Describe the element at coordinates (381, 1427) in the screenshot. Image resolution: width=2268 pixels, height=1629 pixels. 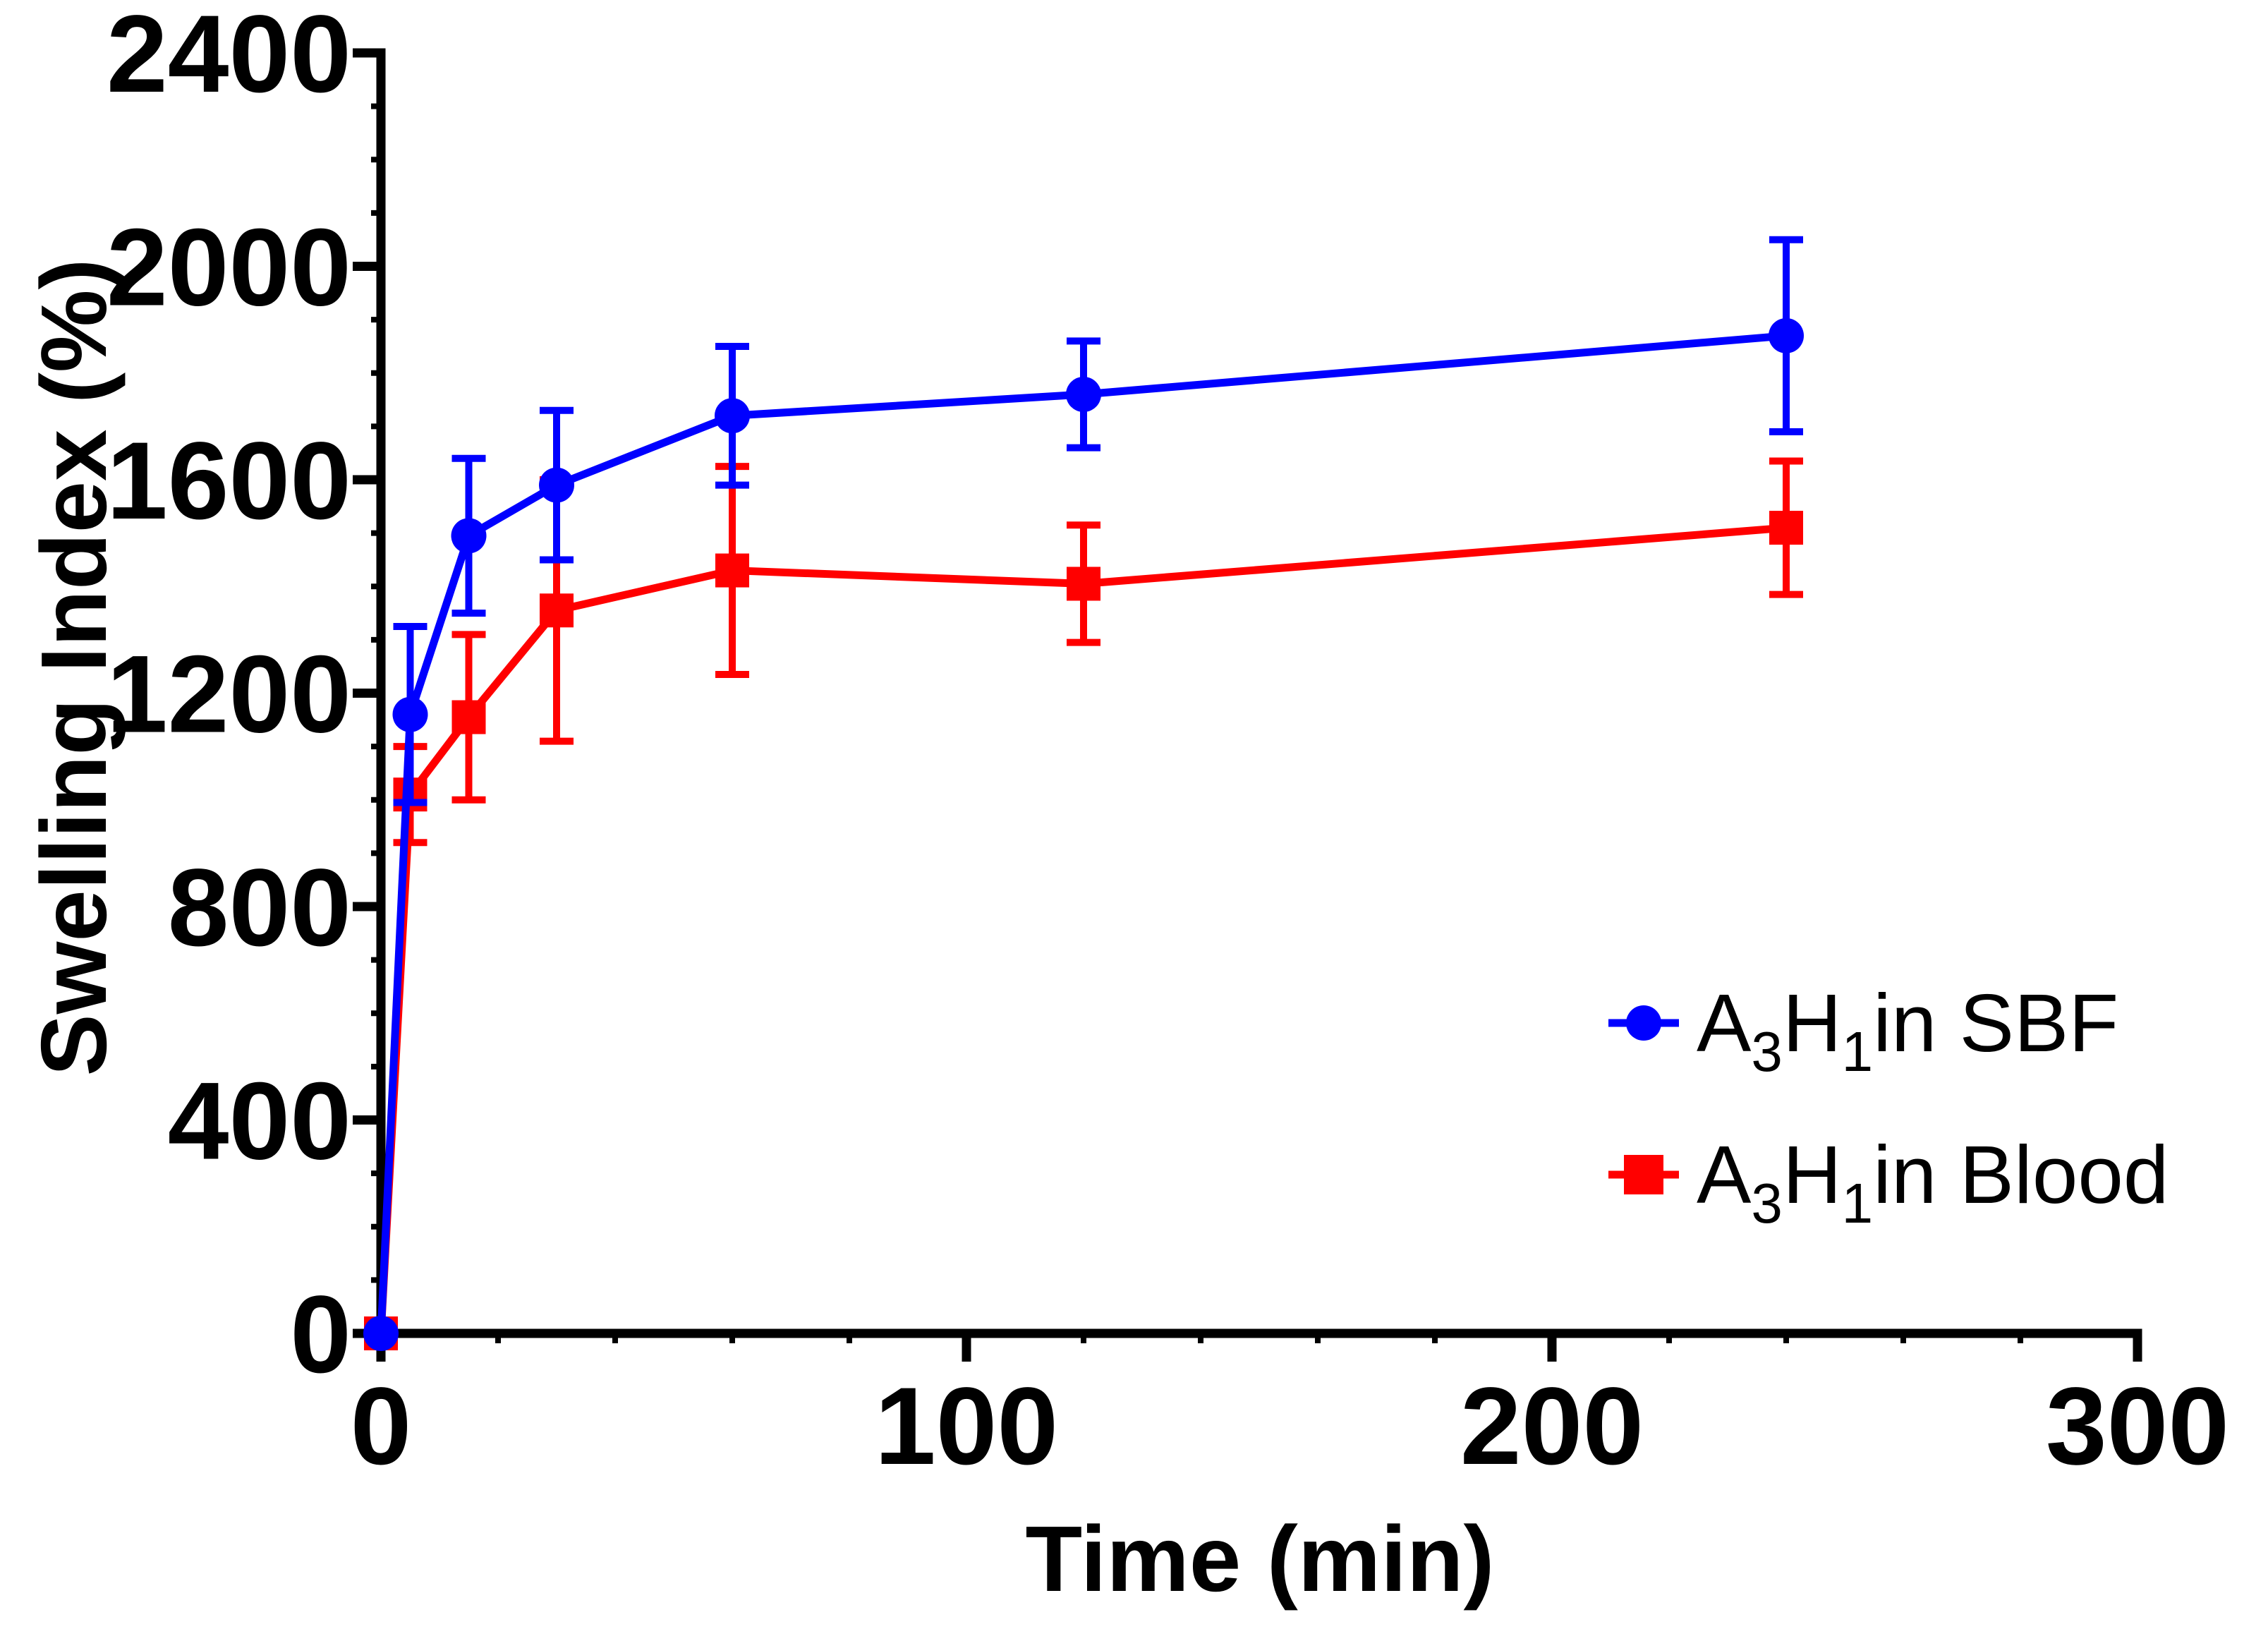
I see `x-tick-label: 0` at that location.